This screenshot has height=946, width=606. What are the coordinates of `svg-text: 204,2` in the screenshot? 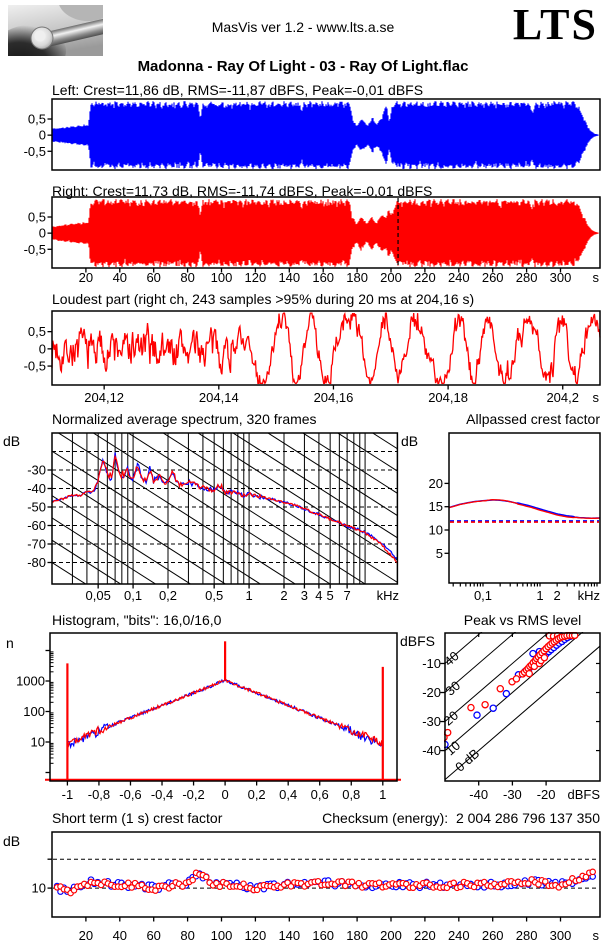 It's located at (562, 397).